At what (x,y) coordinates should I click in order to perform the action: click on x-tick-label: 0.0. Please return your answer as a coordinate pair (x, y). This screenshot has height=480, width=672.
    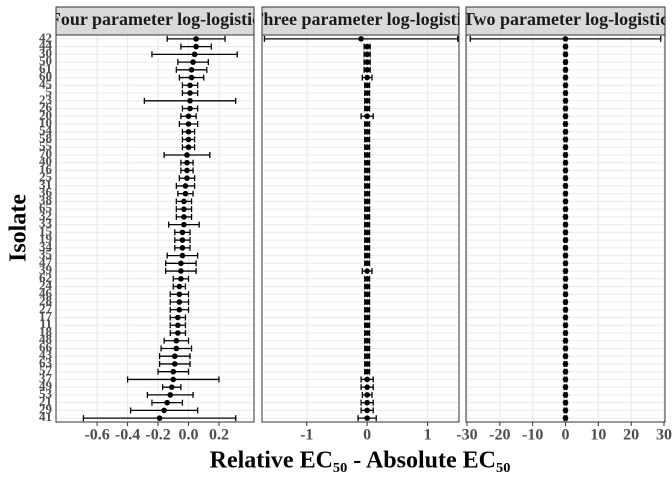
    Looking at the image, I should click on (189, 435).